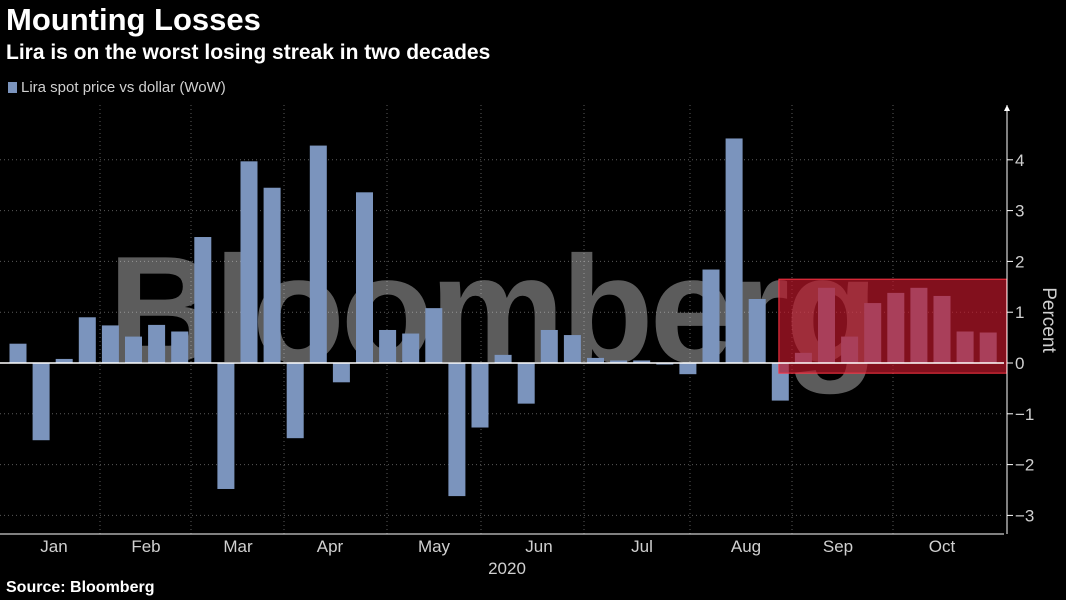 The image size is (1066, 600). What do you see at coordinates (507, 568) in the screenshot?
I see `x-axis-year-label: 2020` at bounding box center [507, 568].